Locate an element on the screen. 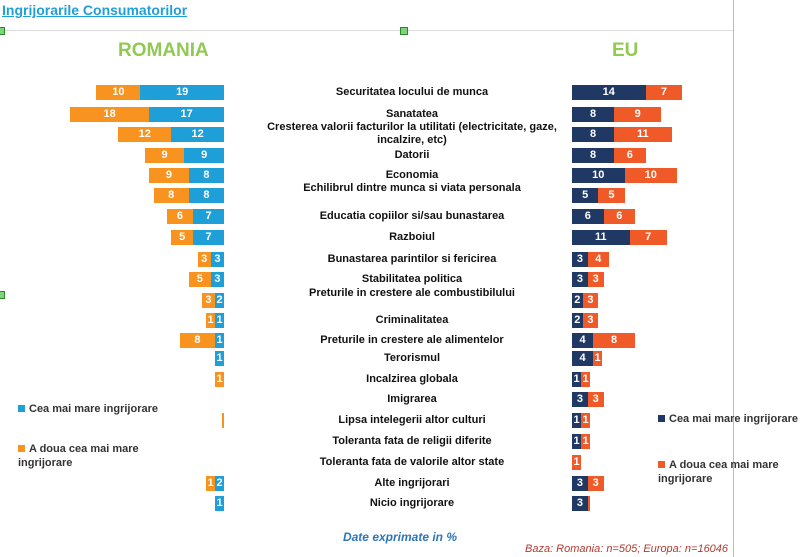 The image size is (800, 557). bar-eu-first: 11 is located at coordinates (601, 237).